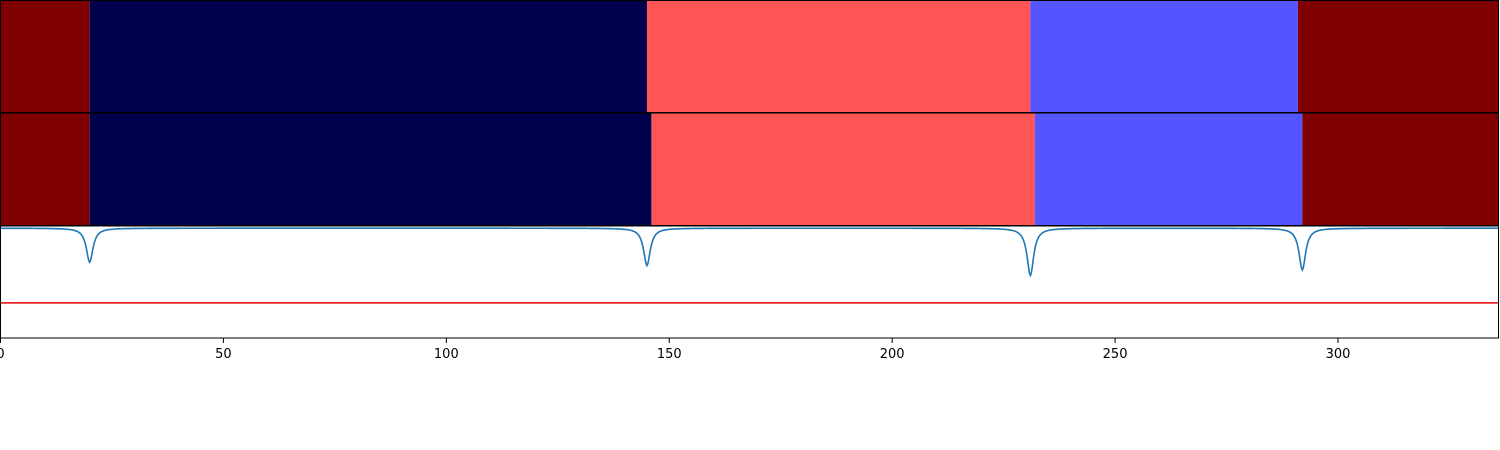 The width and height of the screenshot is (1500, 450). I want to click on x-tick-label-1: 50, so click(223, 354).